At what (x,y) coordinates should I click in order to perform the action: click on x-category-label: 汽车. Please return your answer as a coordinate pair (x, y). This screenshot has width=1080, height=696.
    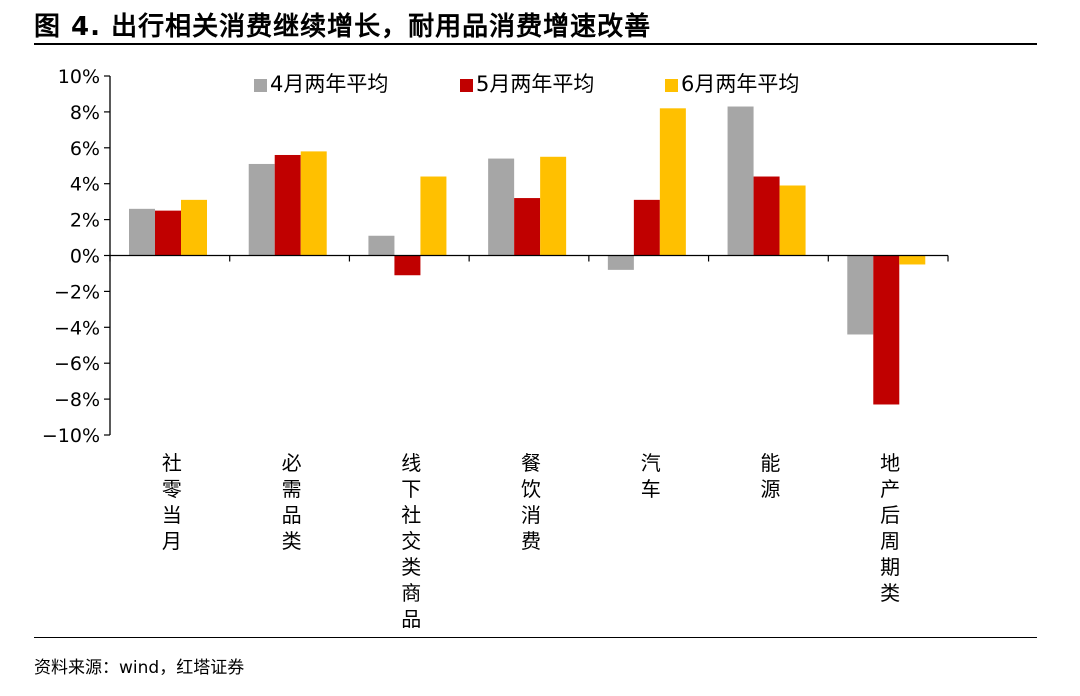
    Looking at the image, I should click on (651, 476).